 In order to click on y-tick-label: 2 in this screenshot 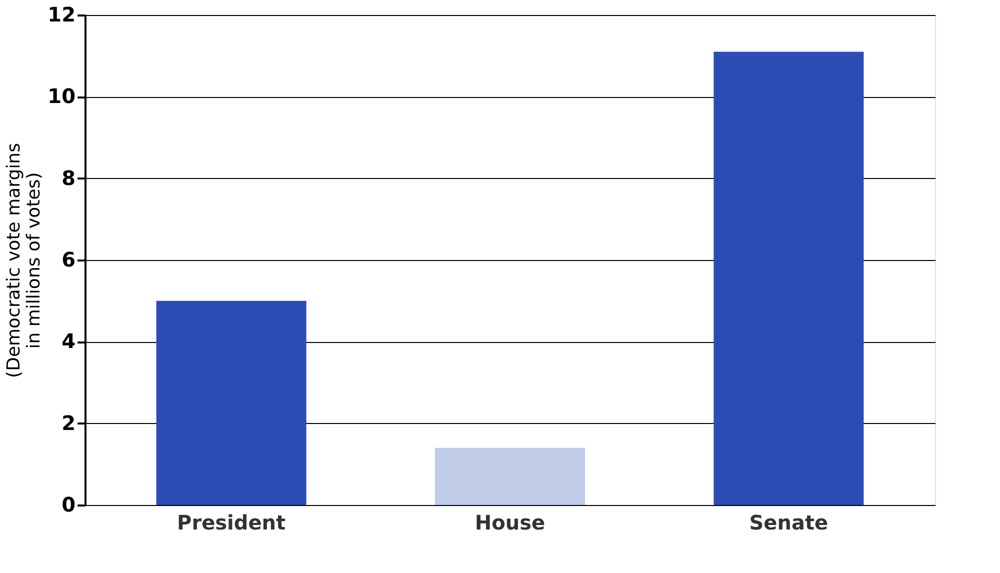, I will do `click(69, 422)`.